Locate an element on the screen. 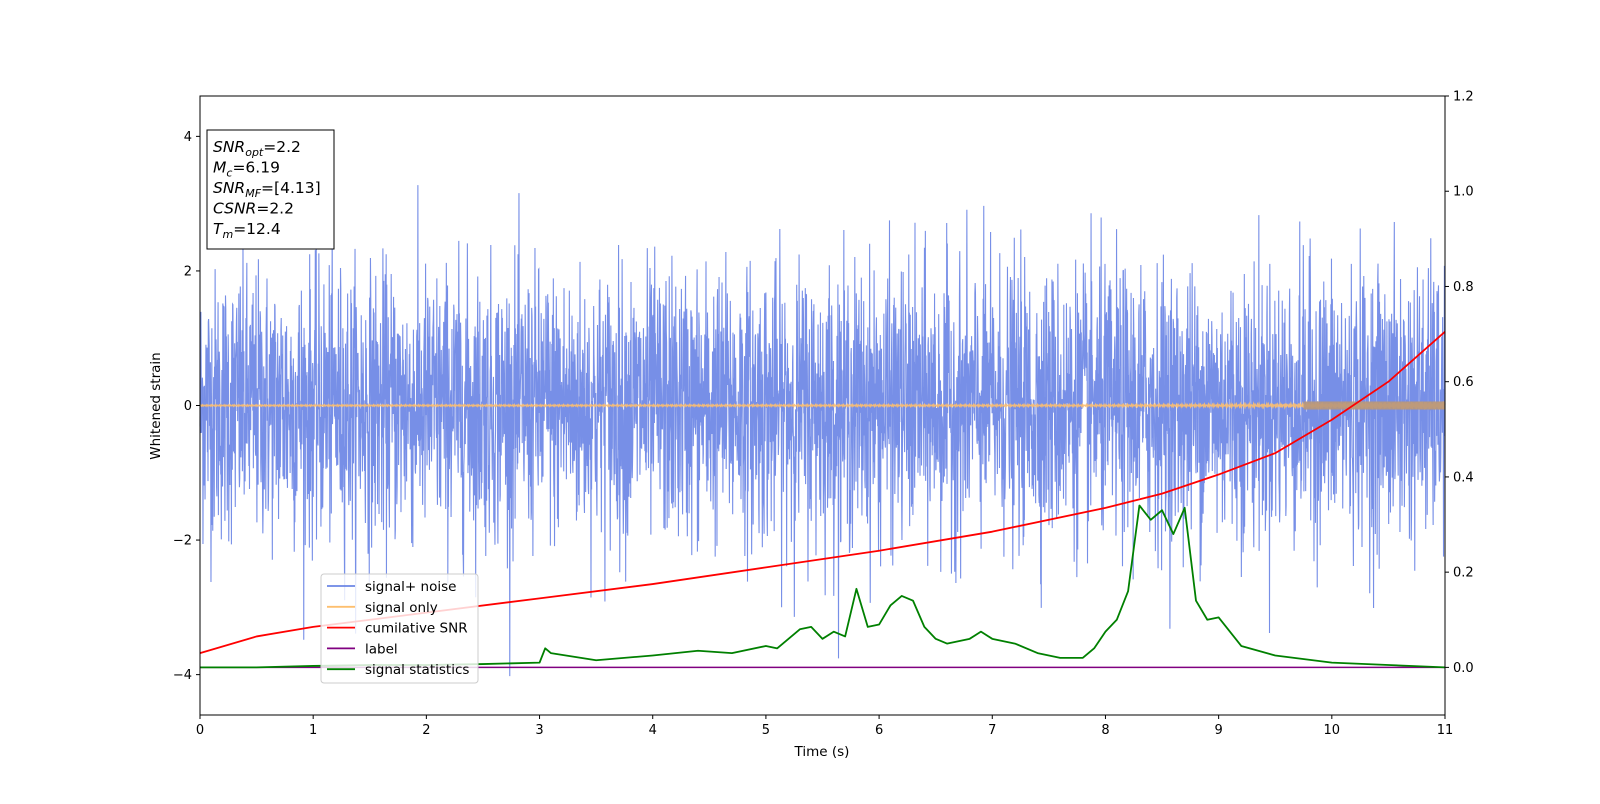 The width and height of the screenshot is (1600, 804). y-tick-label: 4 is located at coordinates (188, 137).